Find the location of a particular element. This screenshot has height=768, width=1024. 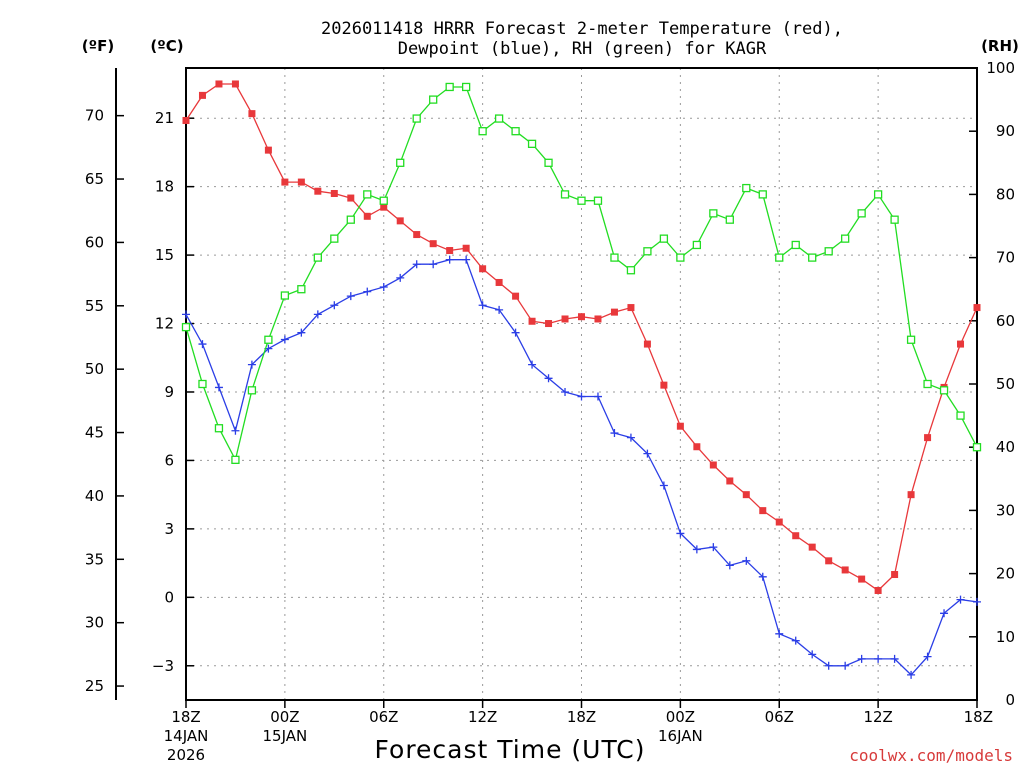

time-tick-label: 12Z is located at coordinates (482, 717).